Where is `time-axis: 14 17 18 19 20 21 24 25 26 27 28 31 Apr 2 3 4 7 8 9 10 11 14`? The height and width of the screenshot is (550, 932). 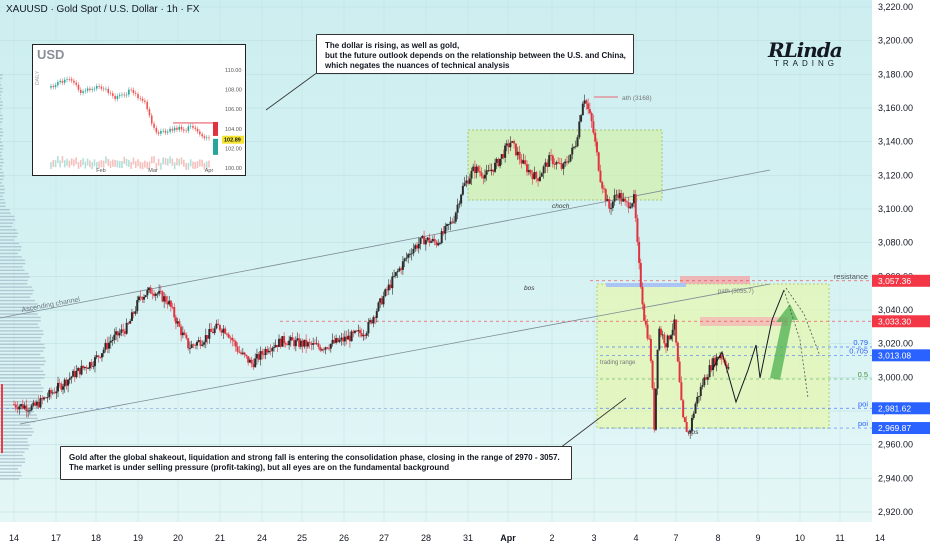
time-axis: 14 17 18 19 20 21 24 25 26 27 28 31 Apr 2 3 4 7 8 9 10 11 14 is located at coordinates (466, 536).